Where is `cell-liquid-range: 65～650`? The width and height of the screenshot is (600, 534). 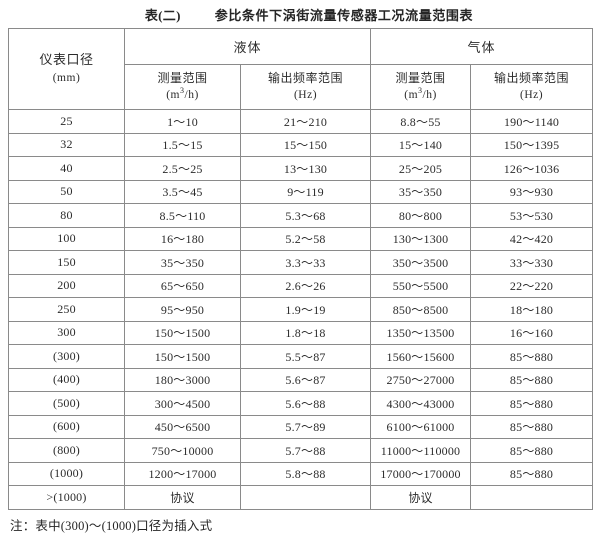 cell-liquid-range: 65～650 is located at coordinates (182, 285).